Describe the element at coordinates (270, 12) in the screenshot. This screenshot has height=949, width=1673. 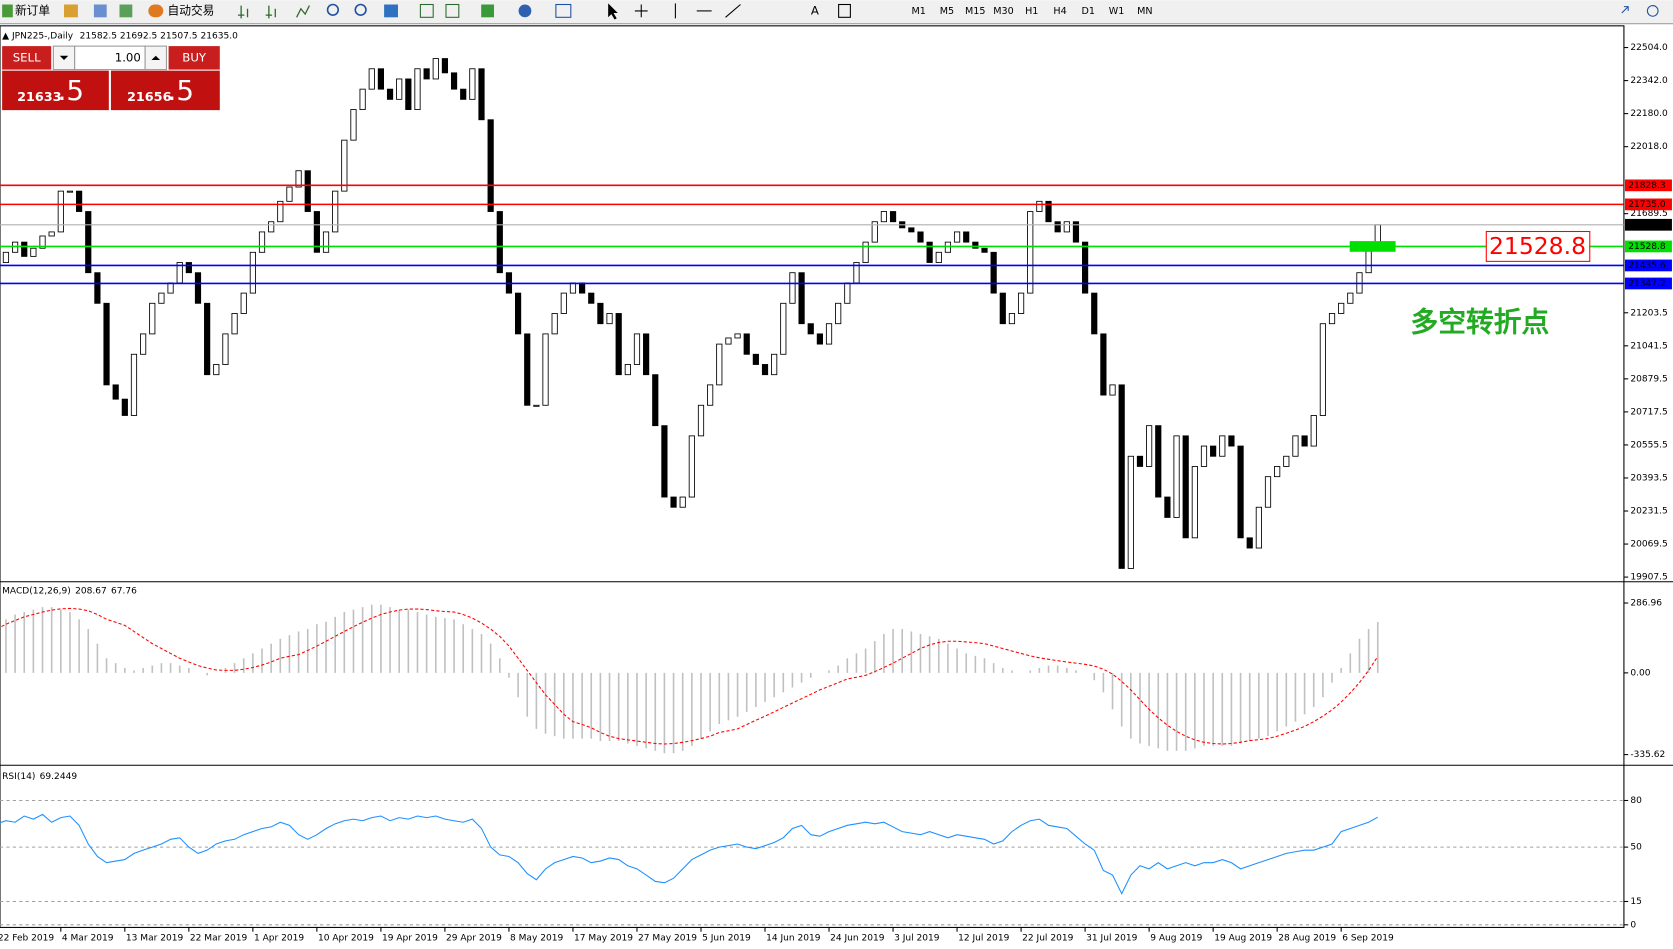
I see `candle-chart-icon` at that location.